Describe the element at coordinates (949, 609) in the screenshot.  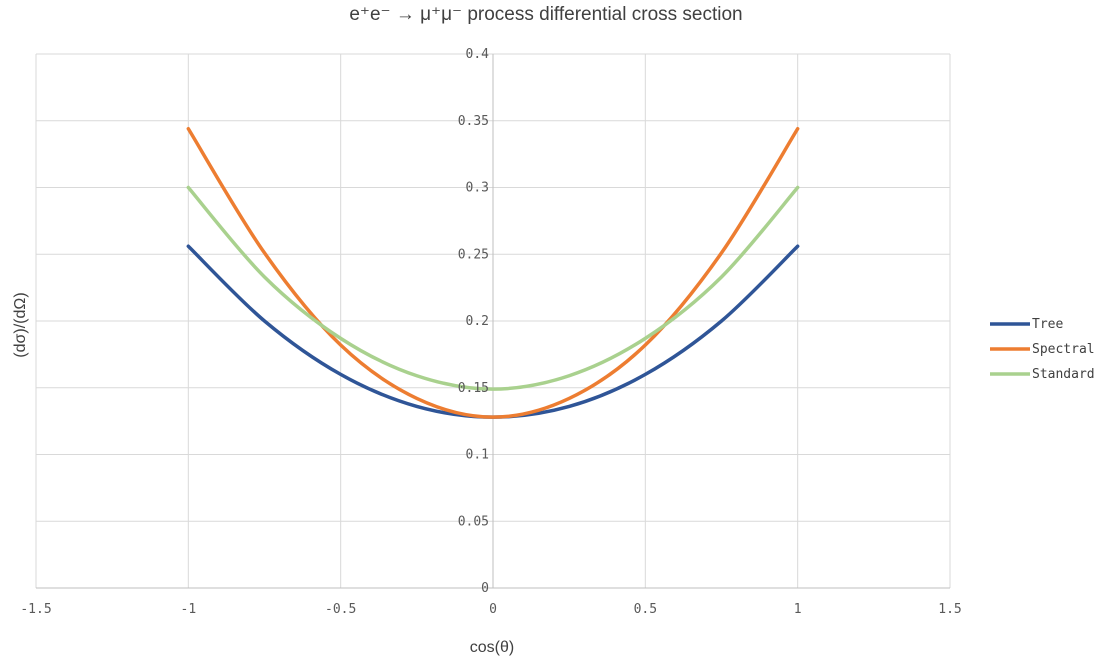
I see `x-tick-label: 1.5` at that location.